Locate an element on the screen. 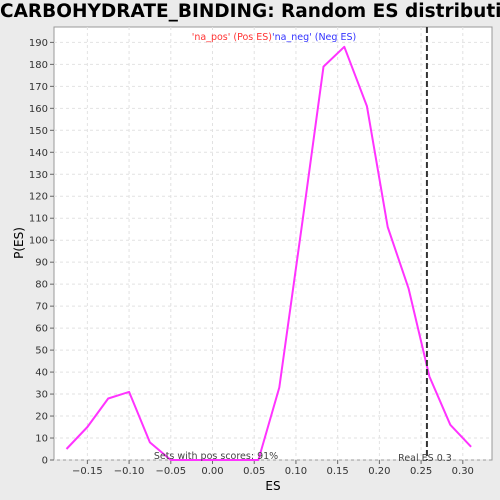  x-tick-label: −0.05 is located at coordinates (170, 471).